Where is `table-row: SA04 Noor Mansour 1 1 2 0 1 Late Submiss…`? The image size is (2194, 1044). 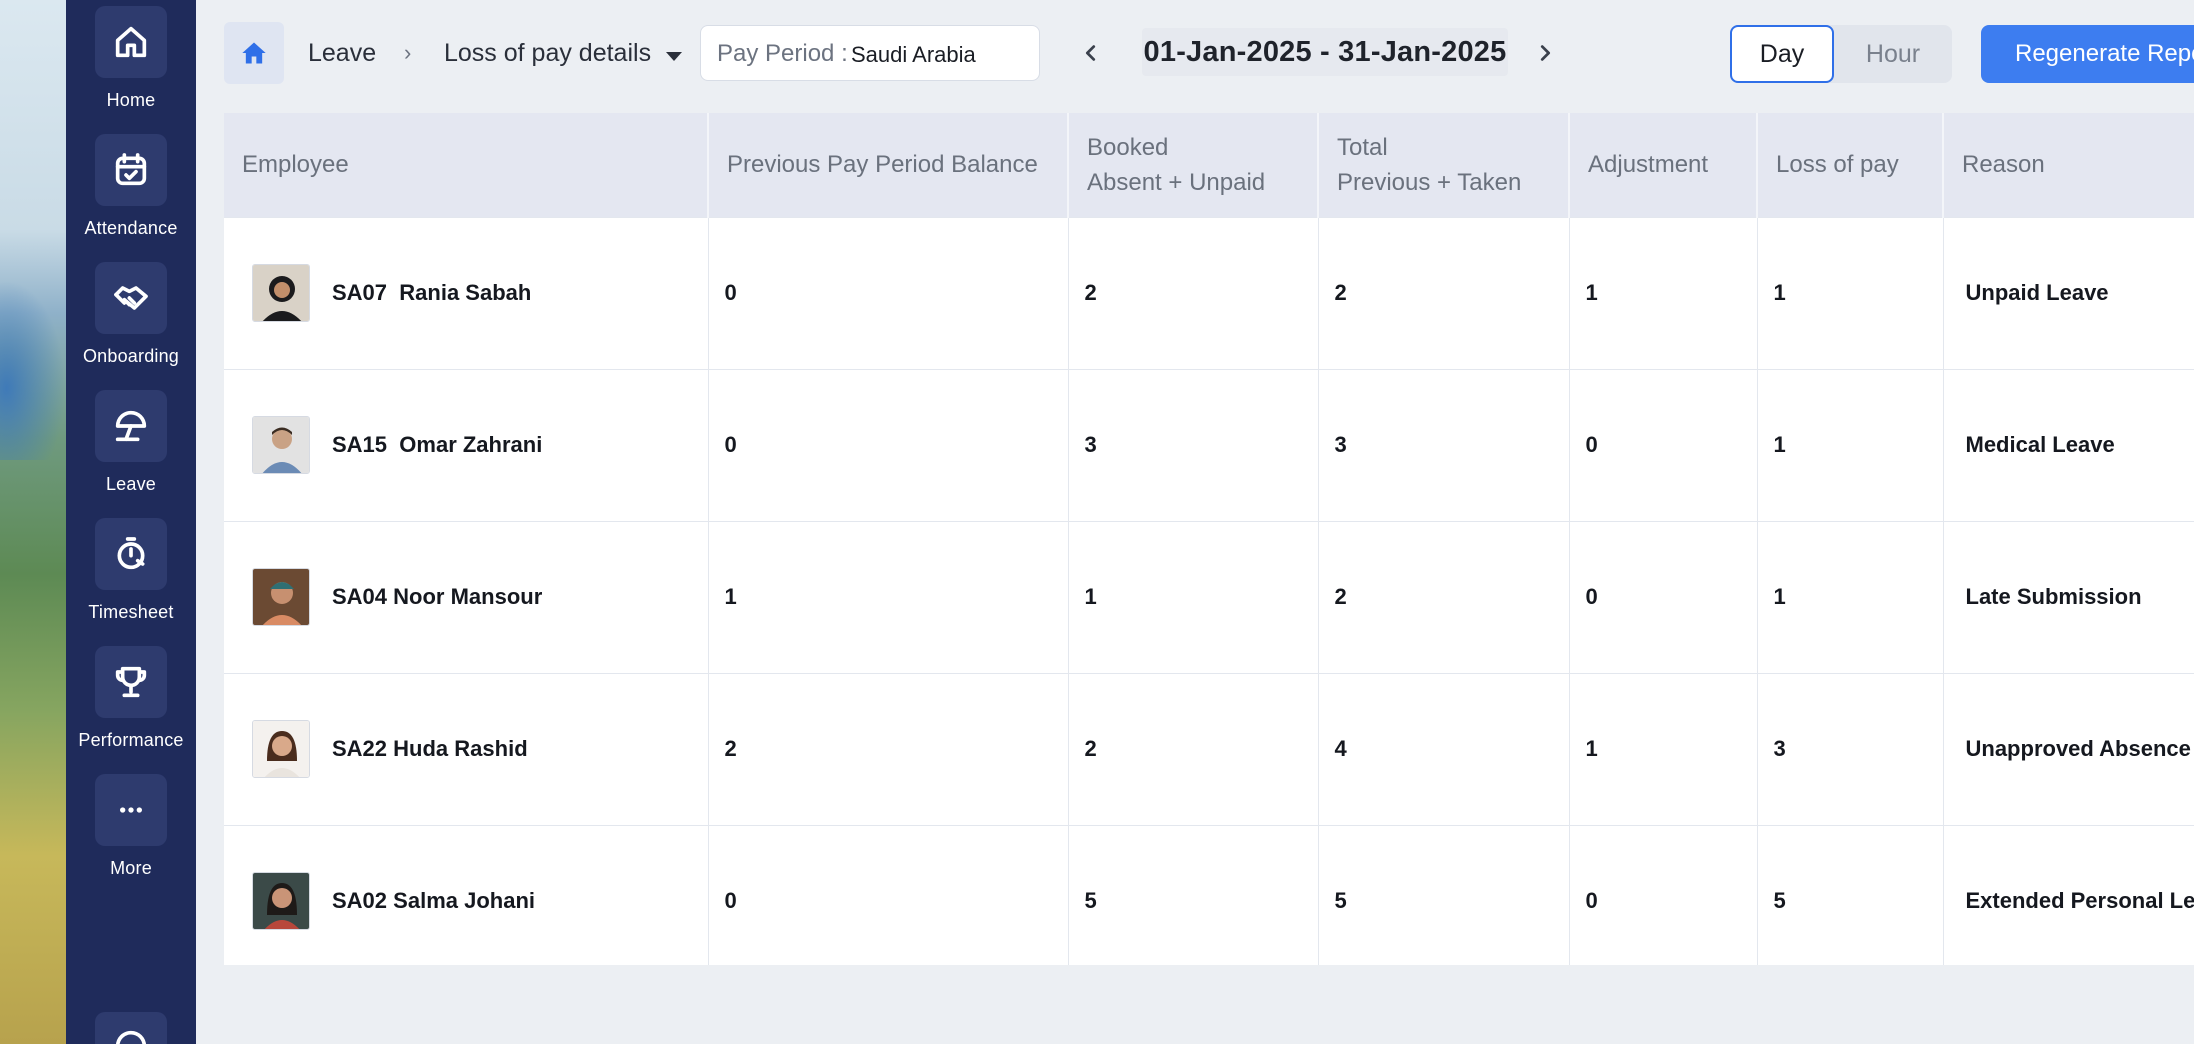
table-row: SA04 Noor Mansour 1 1 2 0 1 Late Submiss… is located at coordinates (1209, 596).